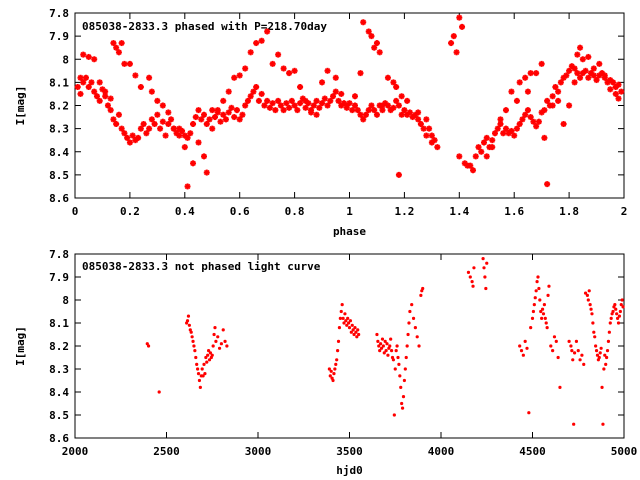 The width and height of the screenshot is (640, 480). Describe the element at coordinates (59, 392) in the screenshot. I see `unphased-y-tick-label: 8.4` at that location.